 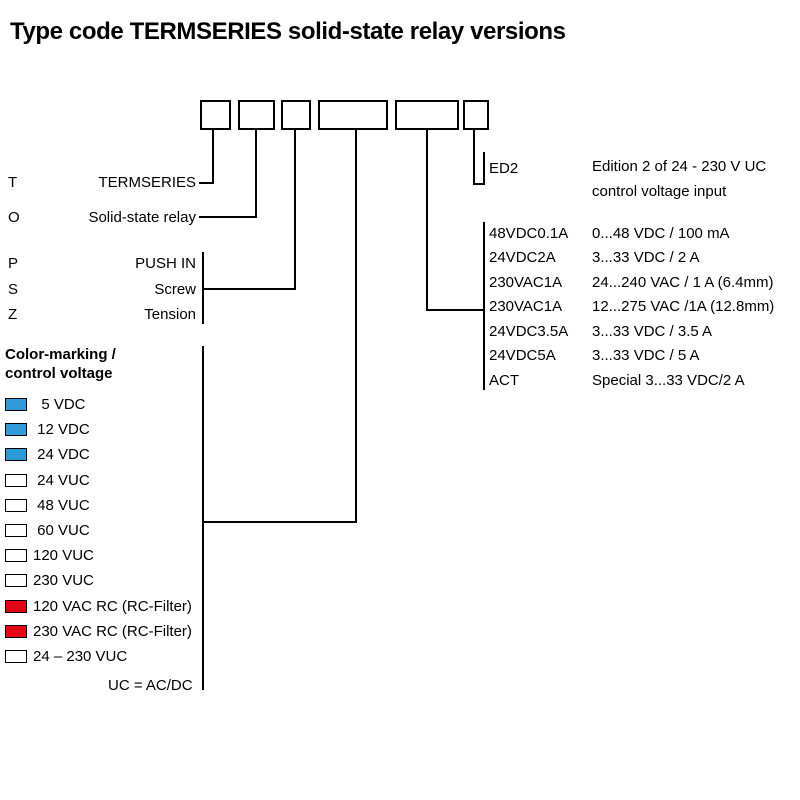 I want to click on field-label: Screw, so click(x=175, y=289).